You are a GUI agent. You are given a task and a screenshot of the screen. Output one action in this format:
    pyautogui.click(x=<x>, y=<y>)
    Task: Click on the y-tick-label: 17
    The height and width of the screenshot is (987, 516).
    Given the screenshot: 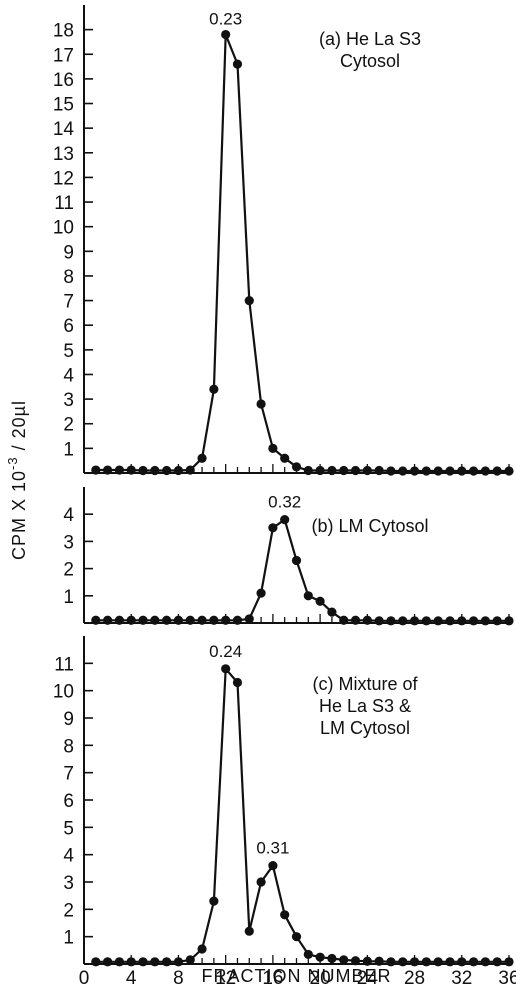 What is the action you would take?
    pyautogui.click(x=63, y=55)
    